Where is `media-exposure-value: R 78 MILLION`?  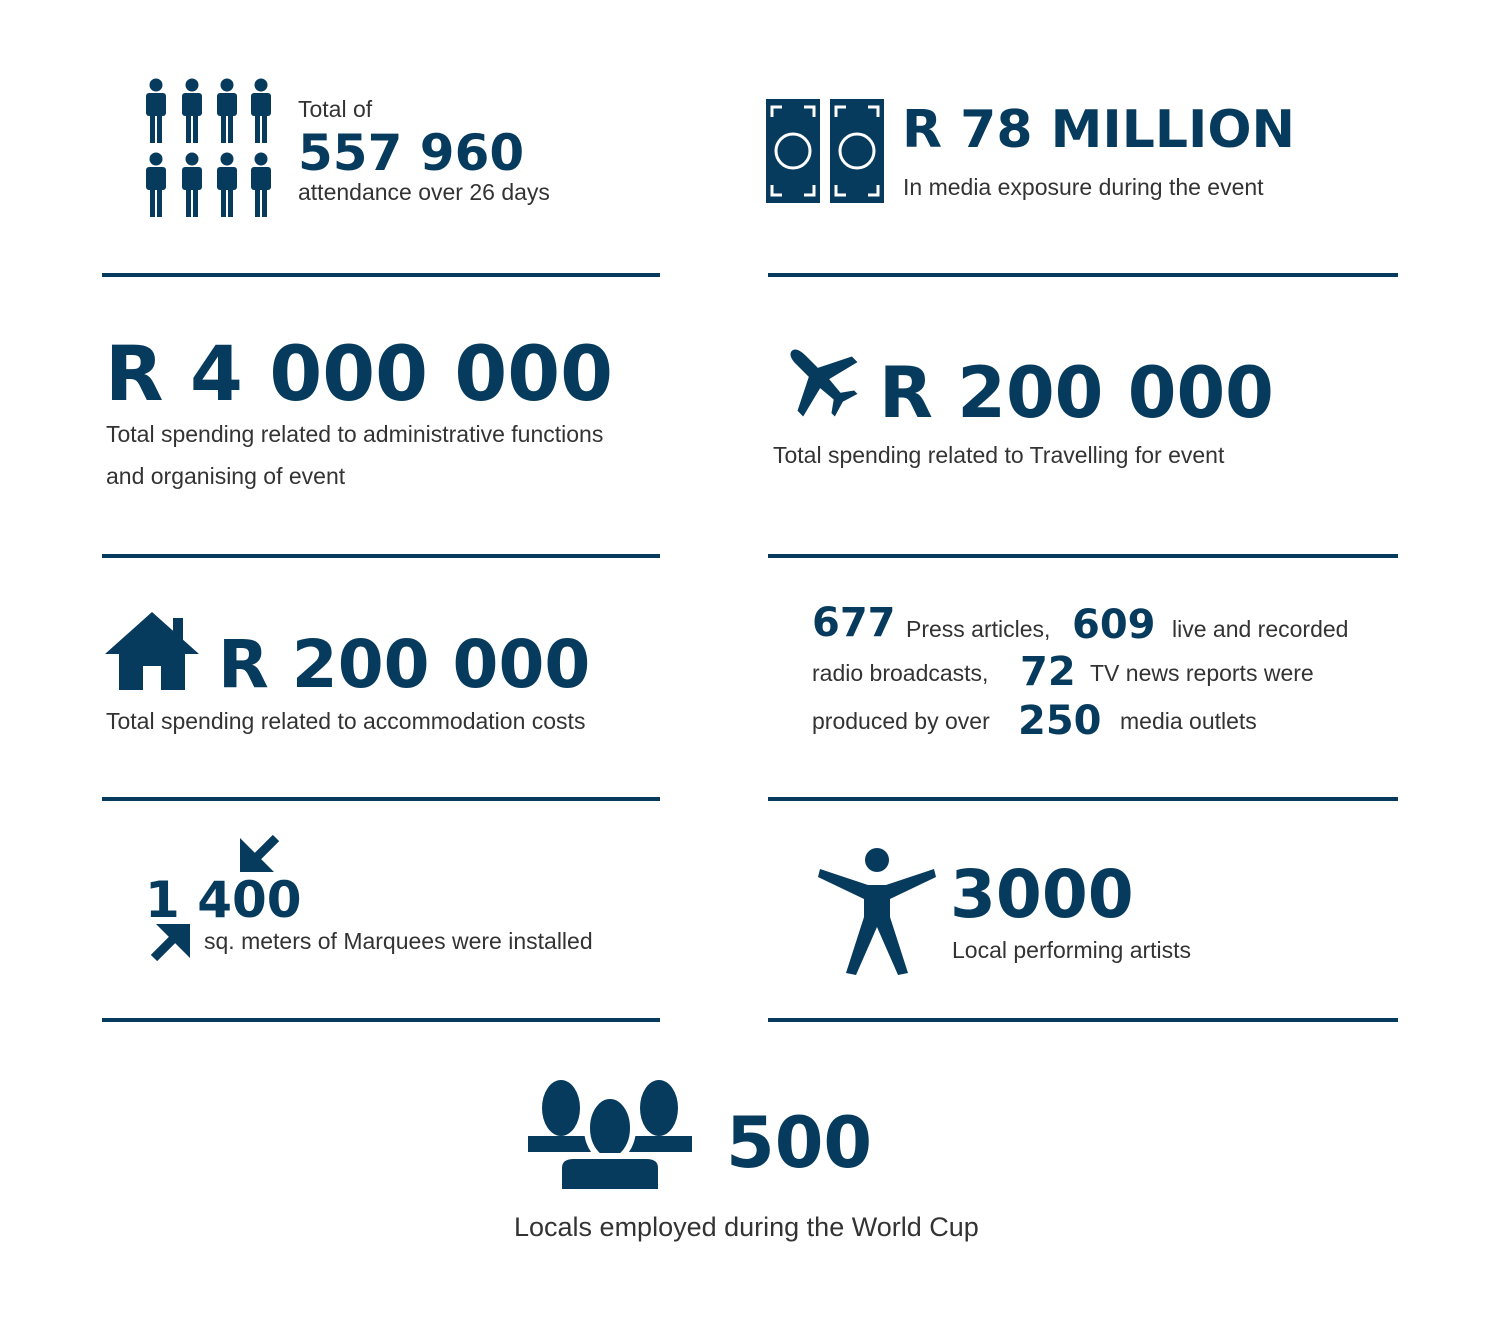 media-exposure-value: R 78 MILLION is located at coordinates (1099, 130).